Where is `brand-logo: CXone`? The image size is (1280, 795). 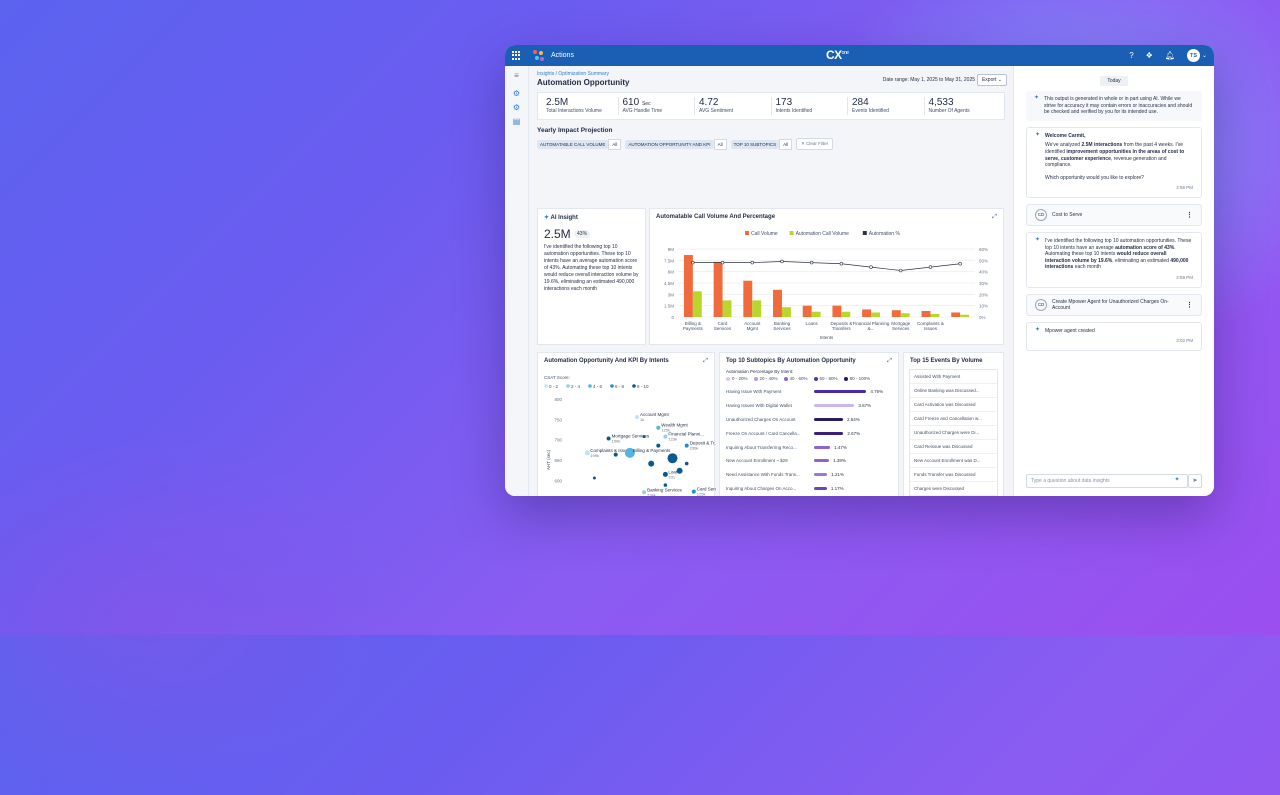 brand-logo: CXone is located at coordinates (837, 55).